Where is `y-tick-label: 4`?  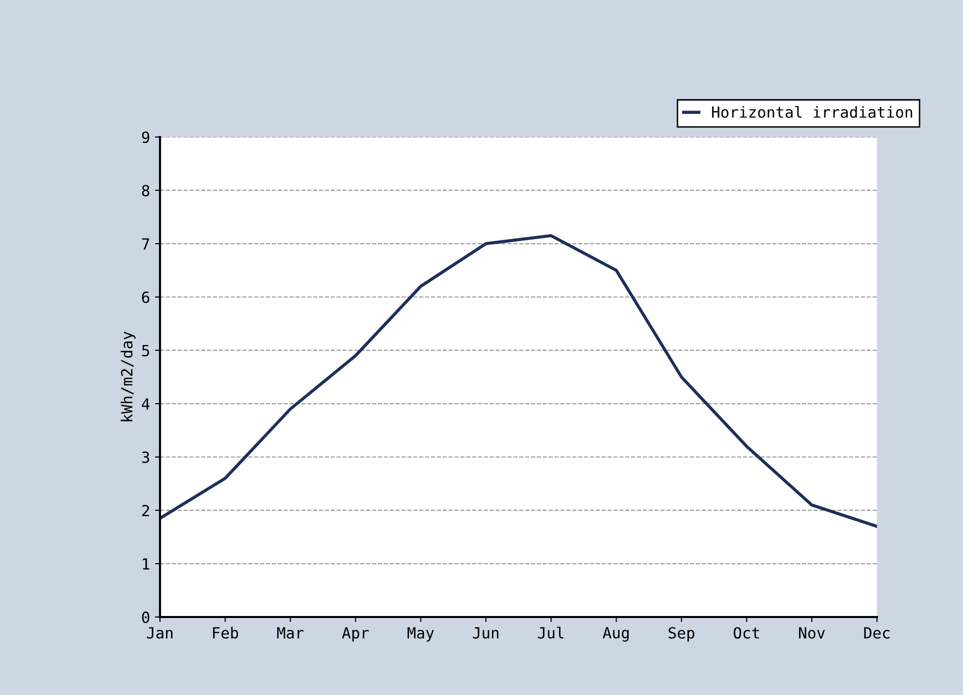 y-tick-label: 4 is located at coordinates (146, 404).